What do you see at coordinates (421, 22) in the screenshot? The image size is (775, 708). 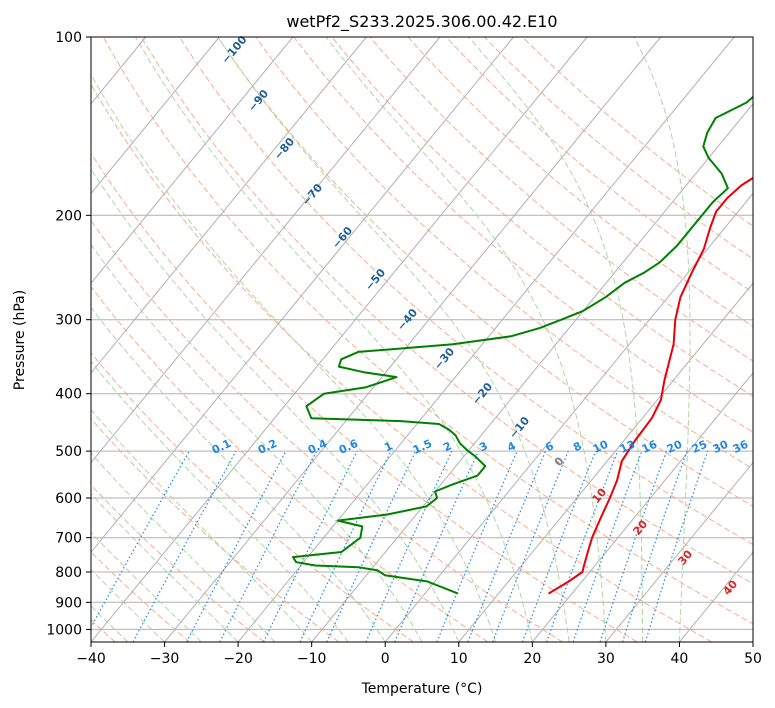 I see `chart-title: wetPf2_S233.2025.306.00.42.E10` at bounding box center [421, 22].